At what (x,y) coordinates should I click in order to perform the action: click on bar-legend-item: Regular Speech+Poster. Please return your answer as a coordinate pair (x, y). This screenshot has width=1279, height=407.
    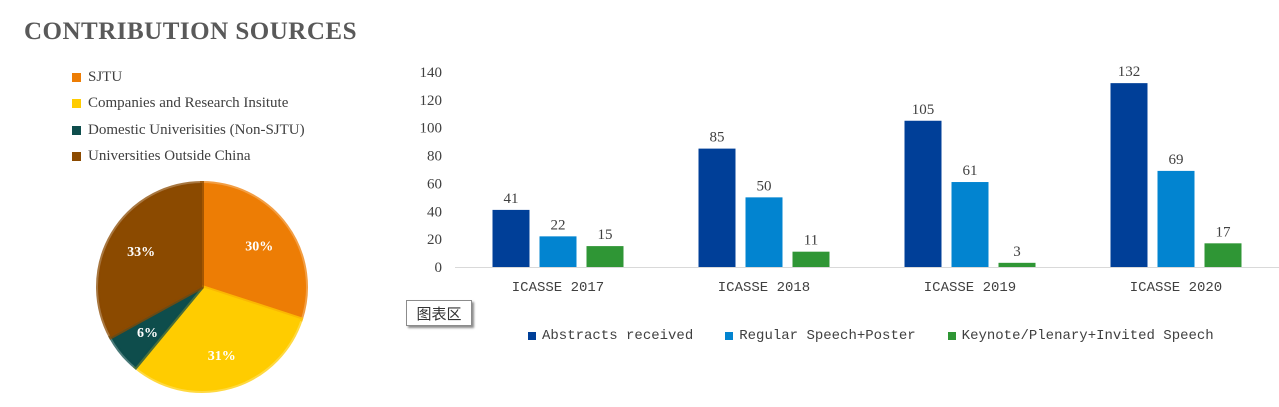
    Looking at the image, I should click on (820, 336).